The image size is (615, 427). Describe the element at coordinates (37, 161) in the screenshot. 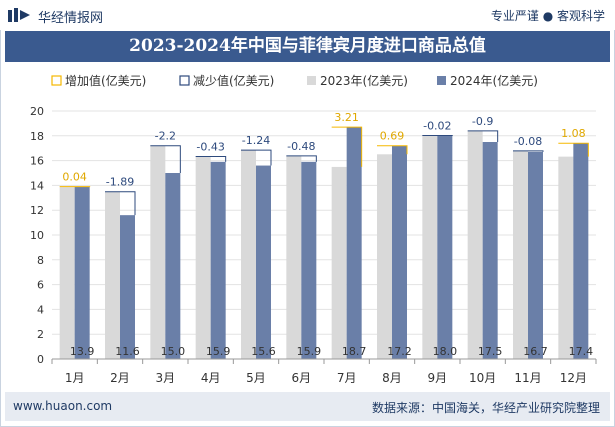

I see `y-tick-label: 16` at that location.